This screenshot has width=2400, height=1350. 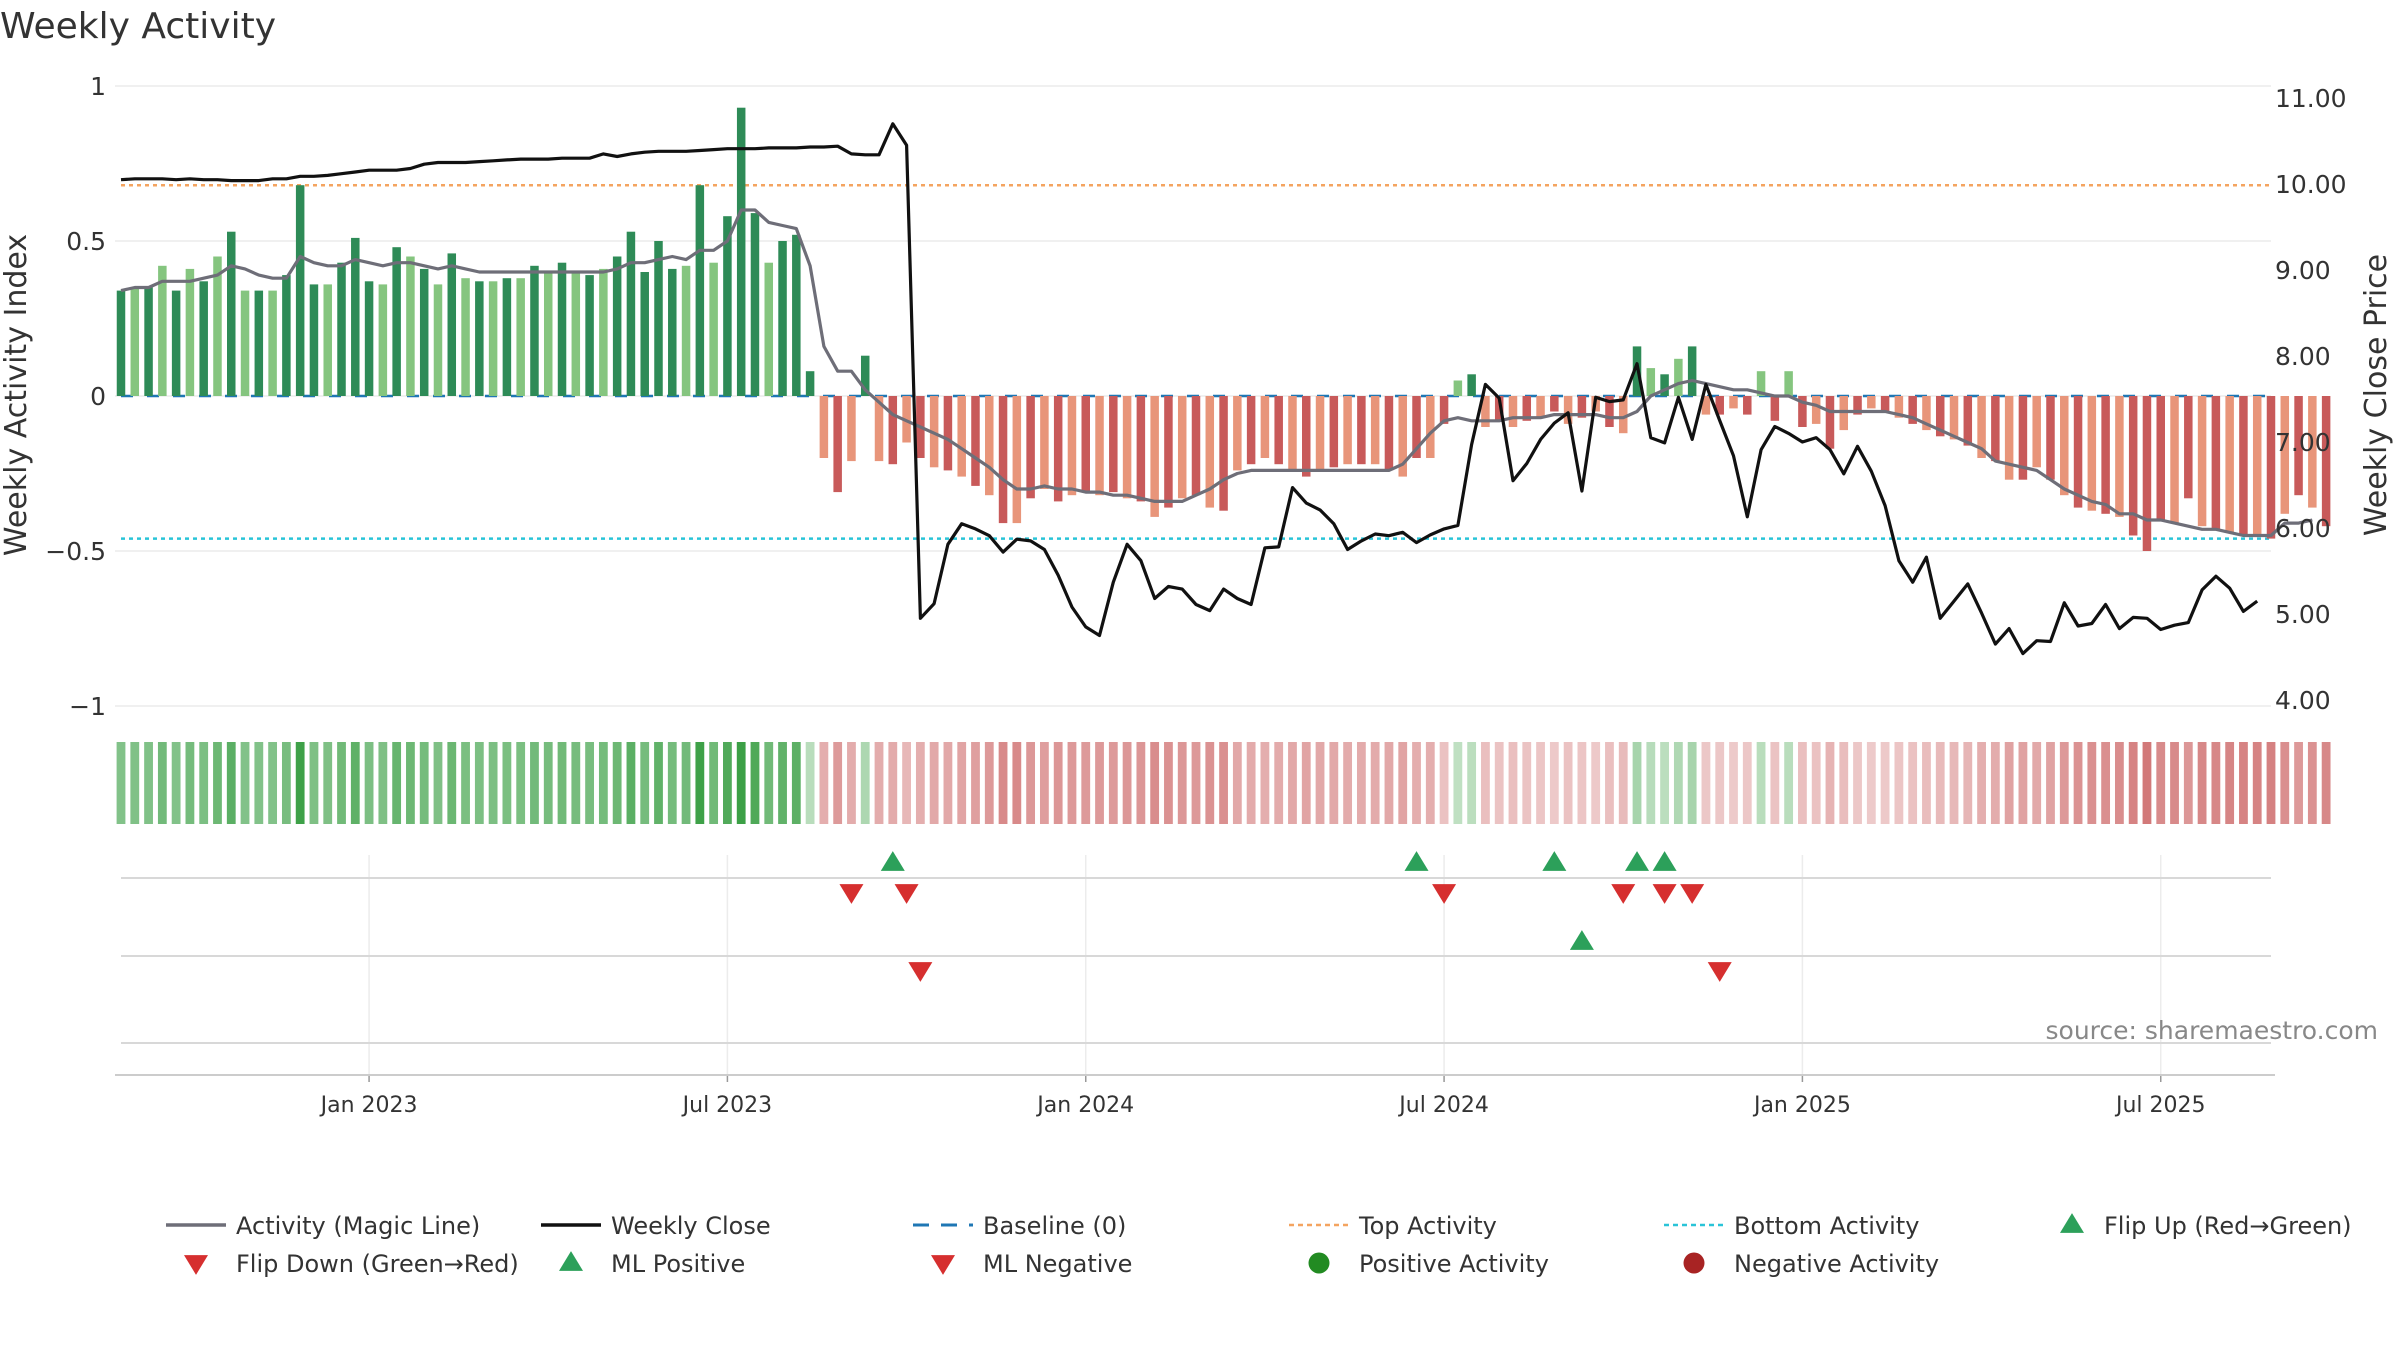 I want to click on chart-title: Weekly Activity, so click(x=138, y=26).